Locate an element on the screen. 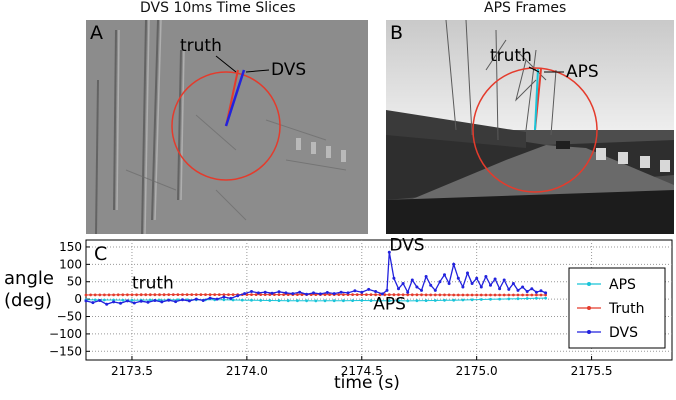 The image size is (676, 400). panel-b-truth-label: truth is located at coordinates (511, 56).